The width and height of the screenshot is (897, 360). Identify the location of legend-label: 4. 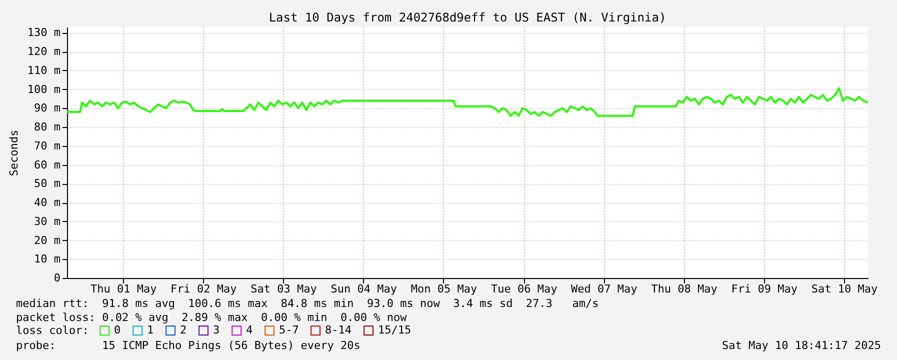
(249, 330).